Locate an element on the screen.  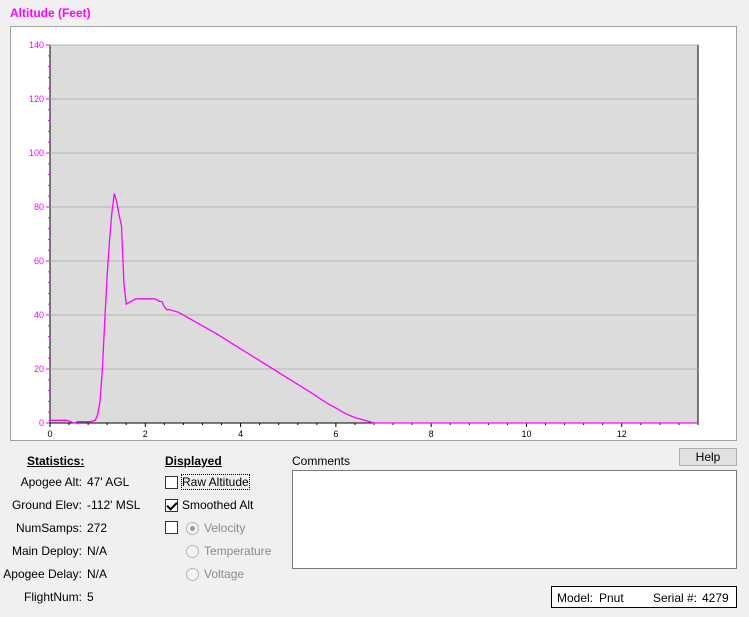
smoothed-alt-checkbox: Smoothed Alt is located at coordinates (209, 505).